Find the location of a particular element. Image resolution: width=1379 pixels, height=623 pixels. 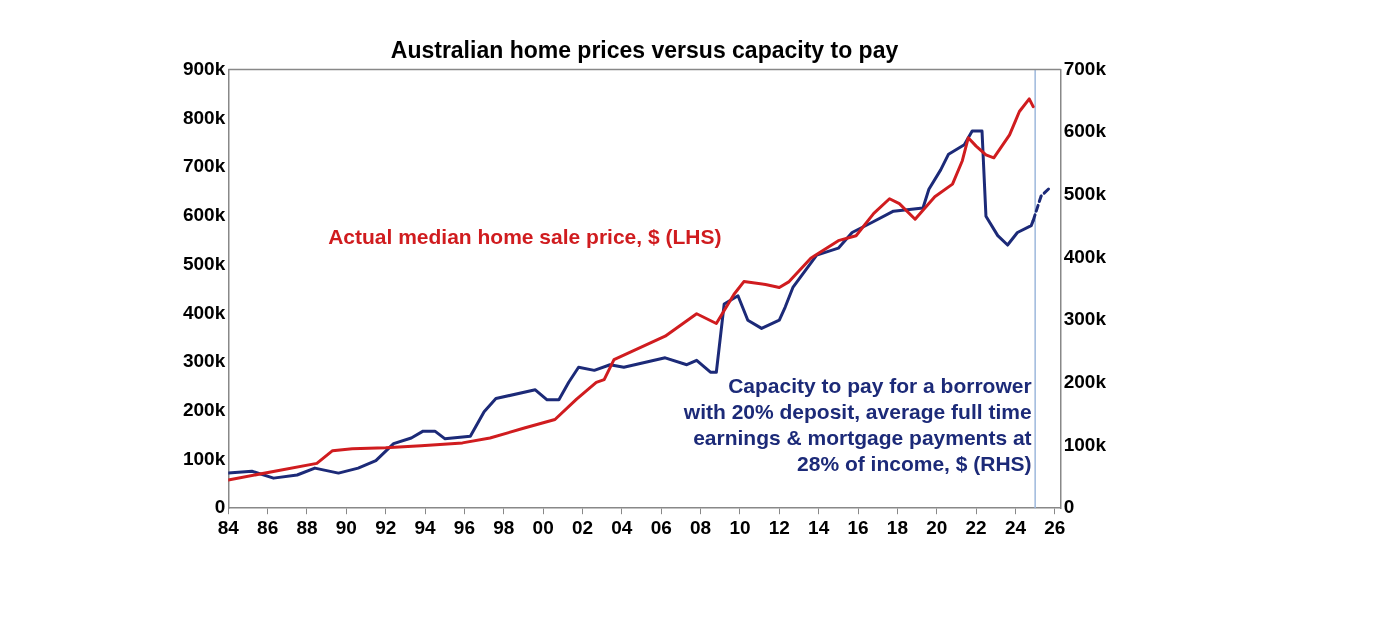

x-tick-label: 10 is located at coordinates (740, 527).